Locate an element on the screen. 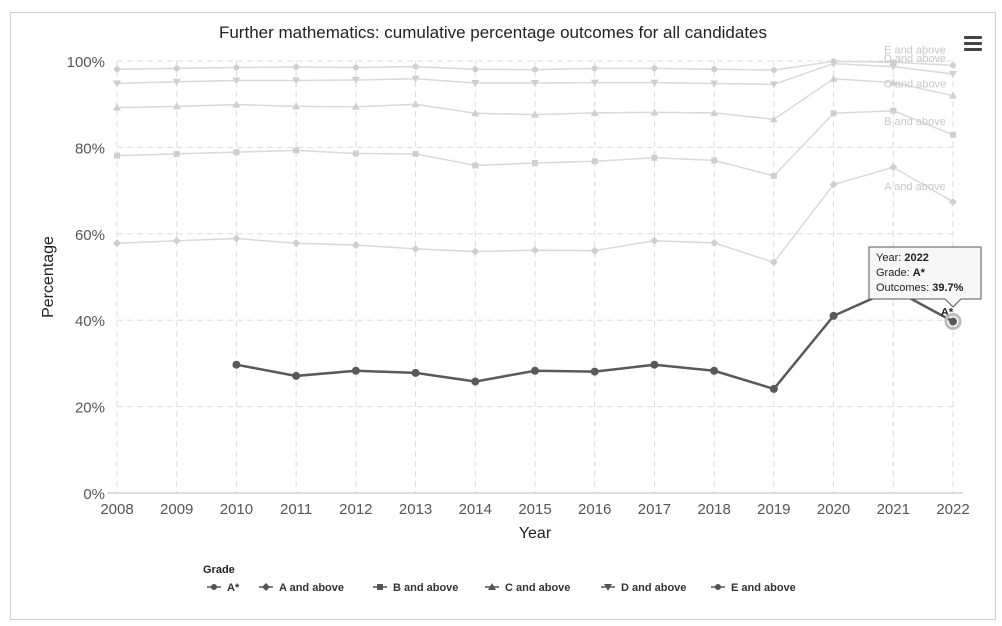 The width and height of the screenshot is (1002, 626). x-tick-label: 2021 is located at coordinates (893, 509).